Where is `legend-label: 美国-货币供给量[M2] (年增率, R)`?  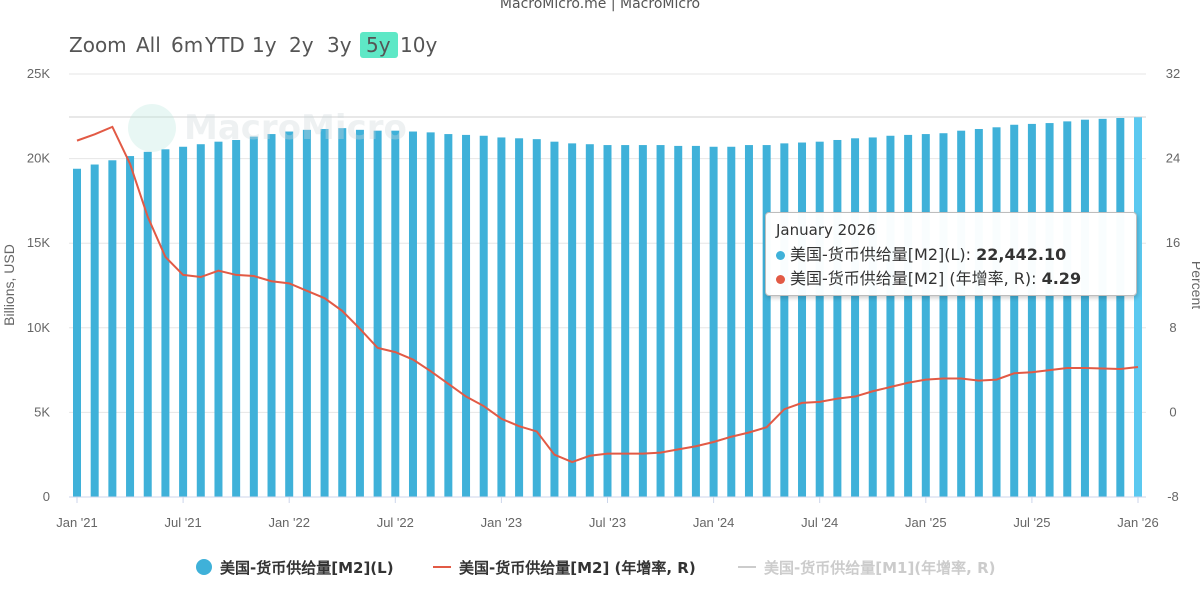 legend-label: 美国-货币供给量[M2] (年增率, R) is located at coordinates (577, 567).